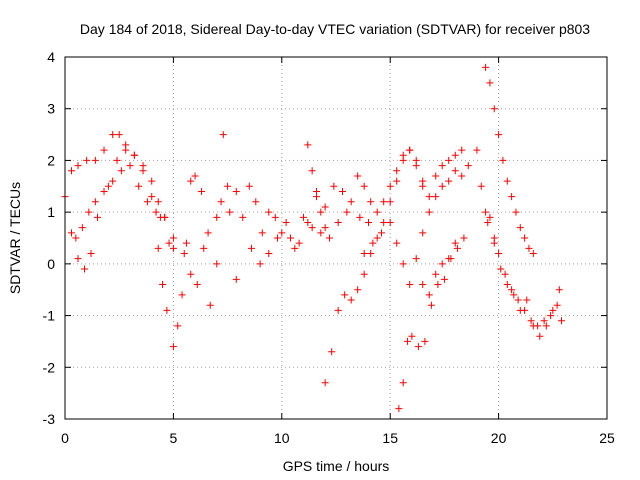 The height and width of the screenshot is (480, 640). What do you see at coordinates (499, 438) in the screenshot?
I see `x-tick-label: 20` at bounding box center [499, 438].